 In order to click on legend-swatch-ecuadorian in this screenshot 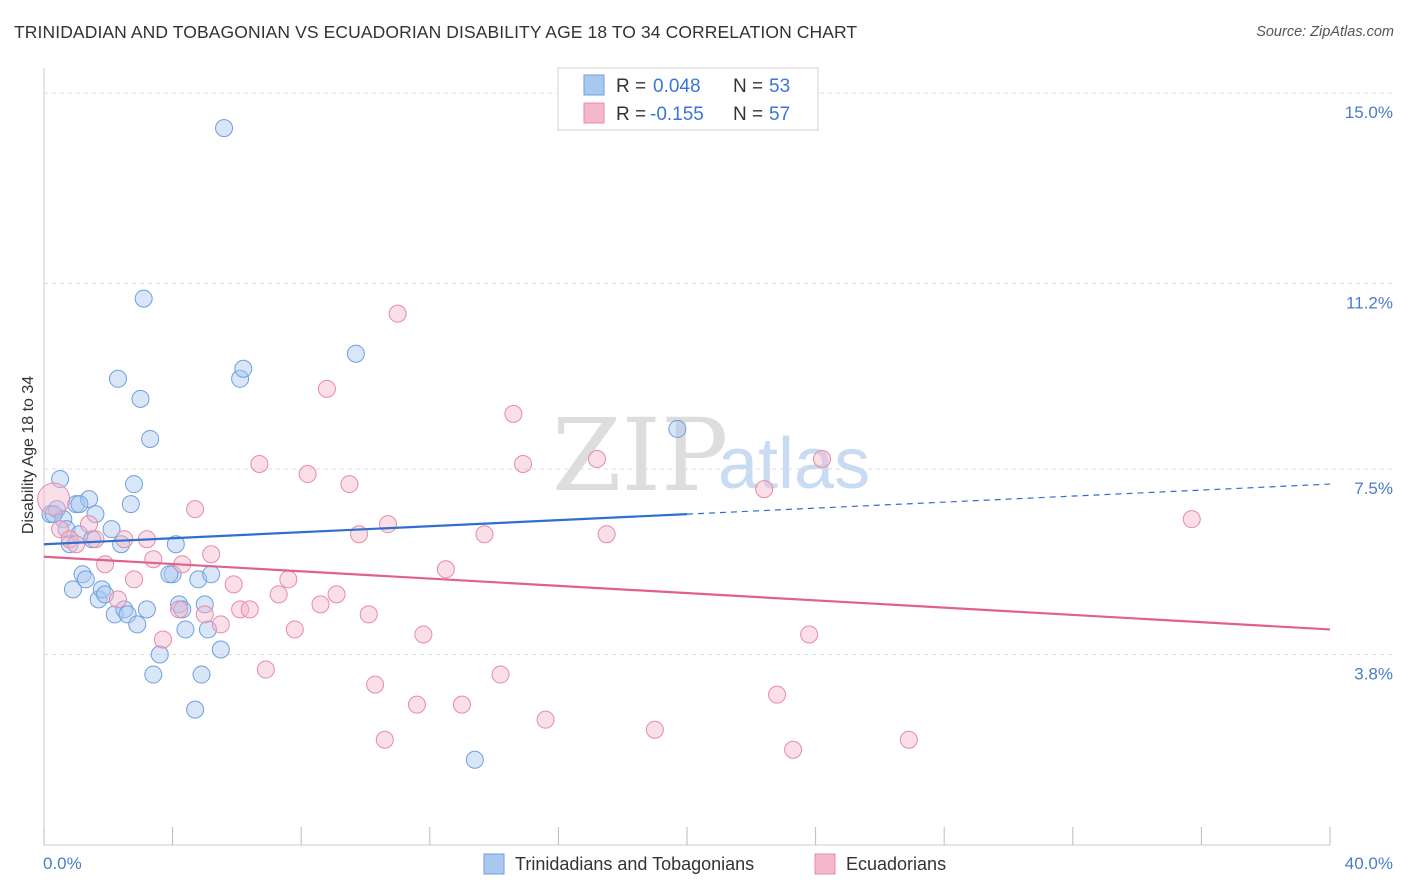, I will do `click(594, 113)`.